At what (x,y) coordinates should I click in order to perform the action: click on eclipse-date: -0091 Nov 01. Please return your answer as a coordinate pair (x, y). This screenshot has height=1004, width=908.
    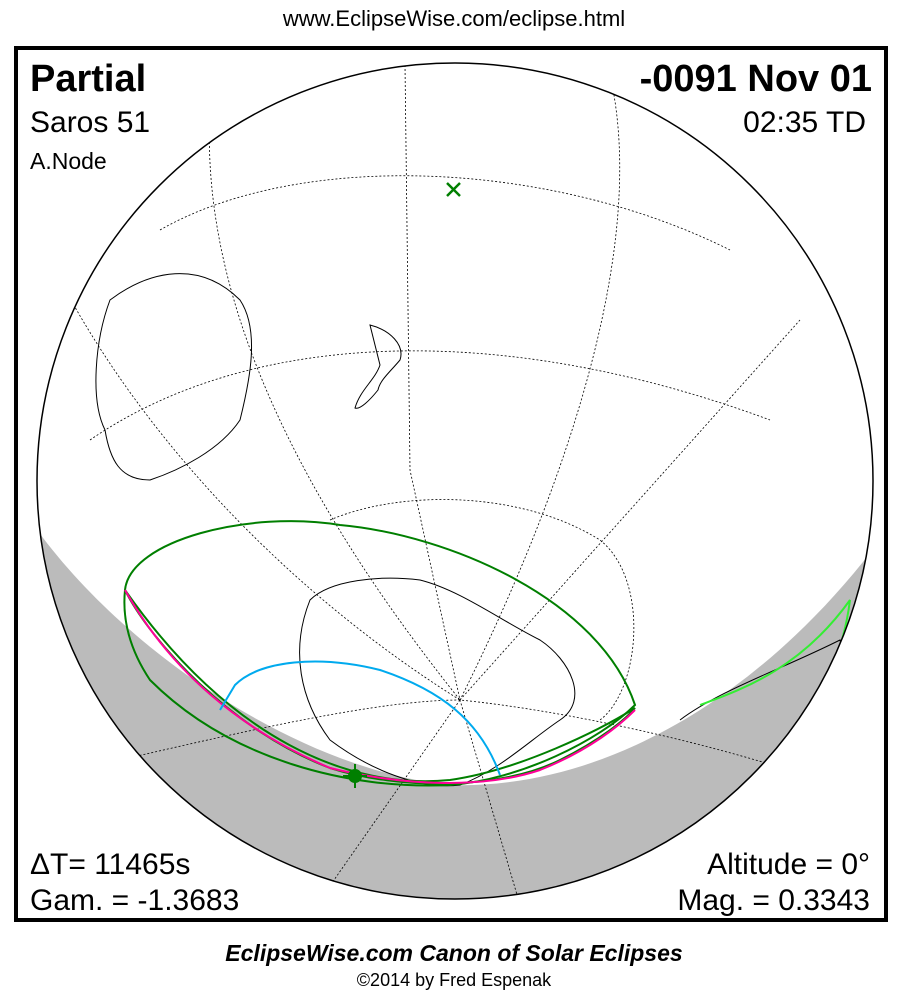
    Looking at the image, I should click on (755, 79).